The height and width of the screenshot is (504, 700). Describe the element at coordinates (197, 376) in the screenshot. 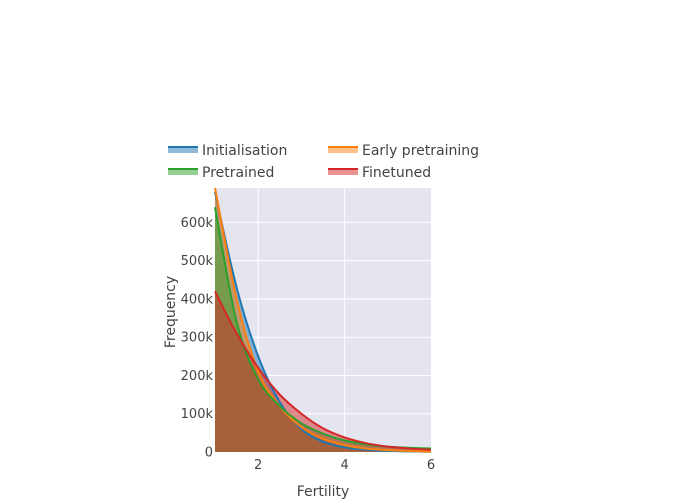

I see `y-tick-label: 200k` at that location.